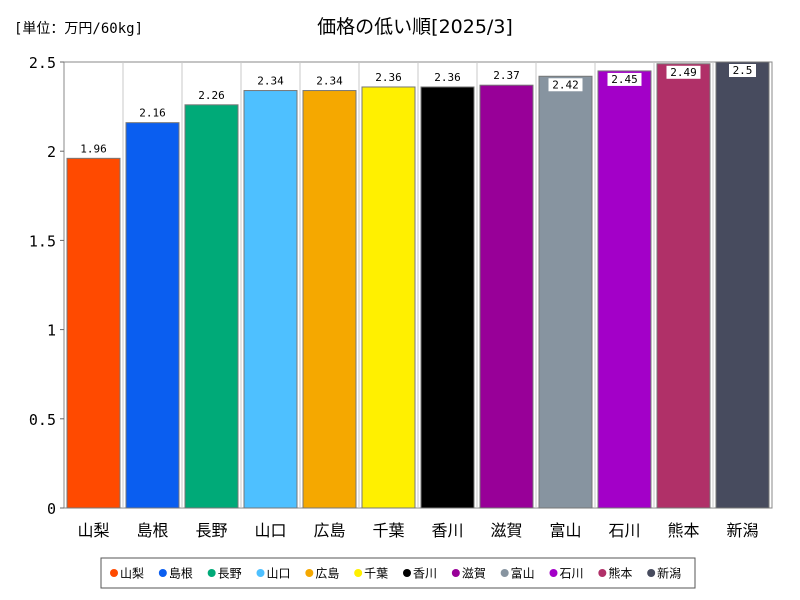  Describe the element at coordinates (447, 530) in the screenshot. I see `x-tick-label: 香川` at that location.